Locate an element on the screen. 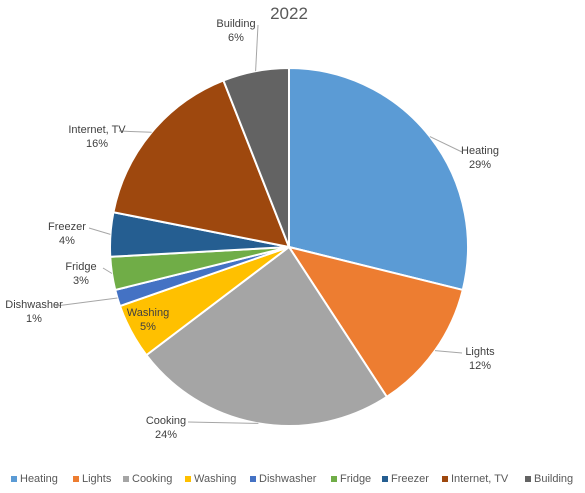 The height and width of the screenshot is (493, 585). legend-label-building: Building is located at coordinates (553, 479).